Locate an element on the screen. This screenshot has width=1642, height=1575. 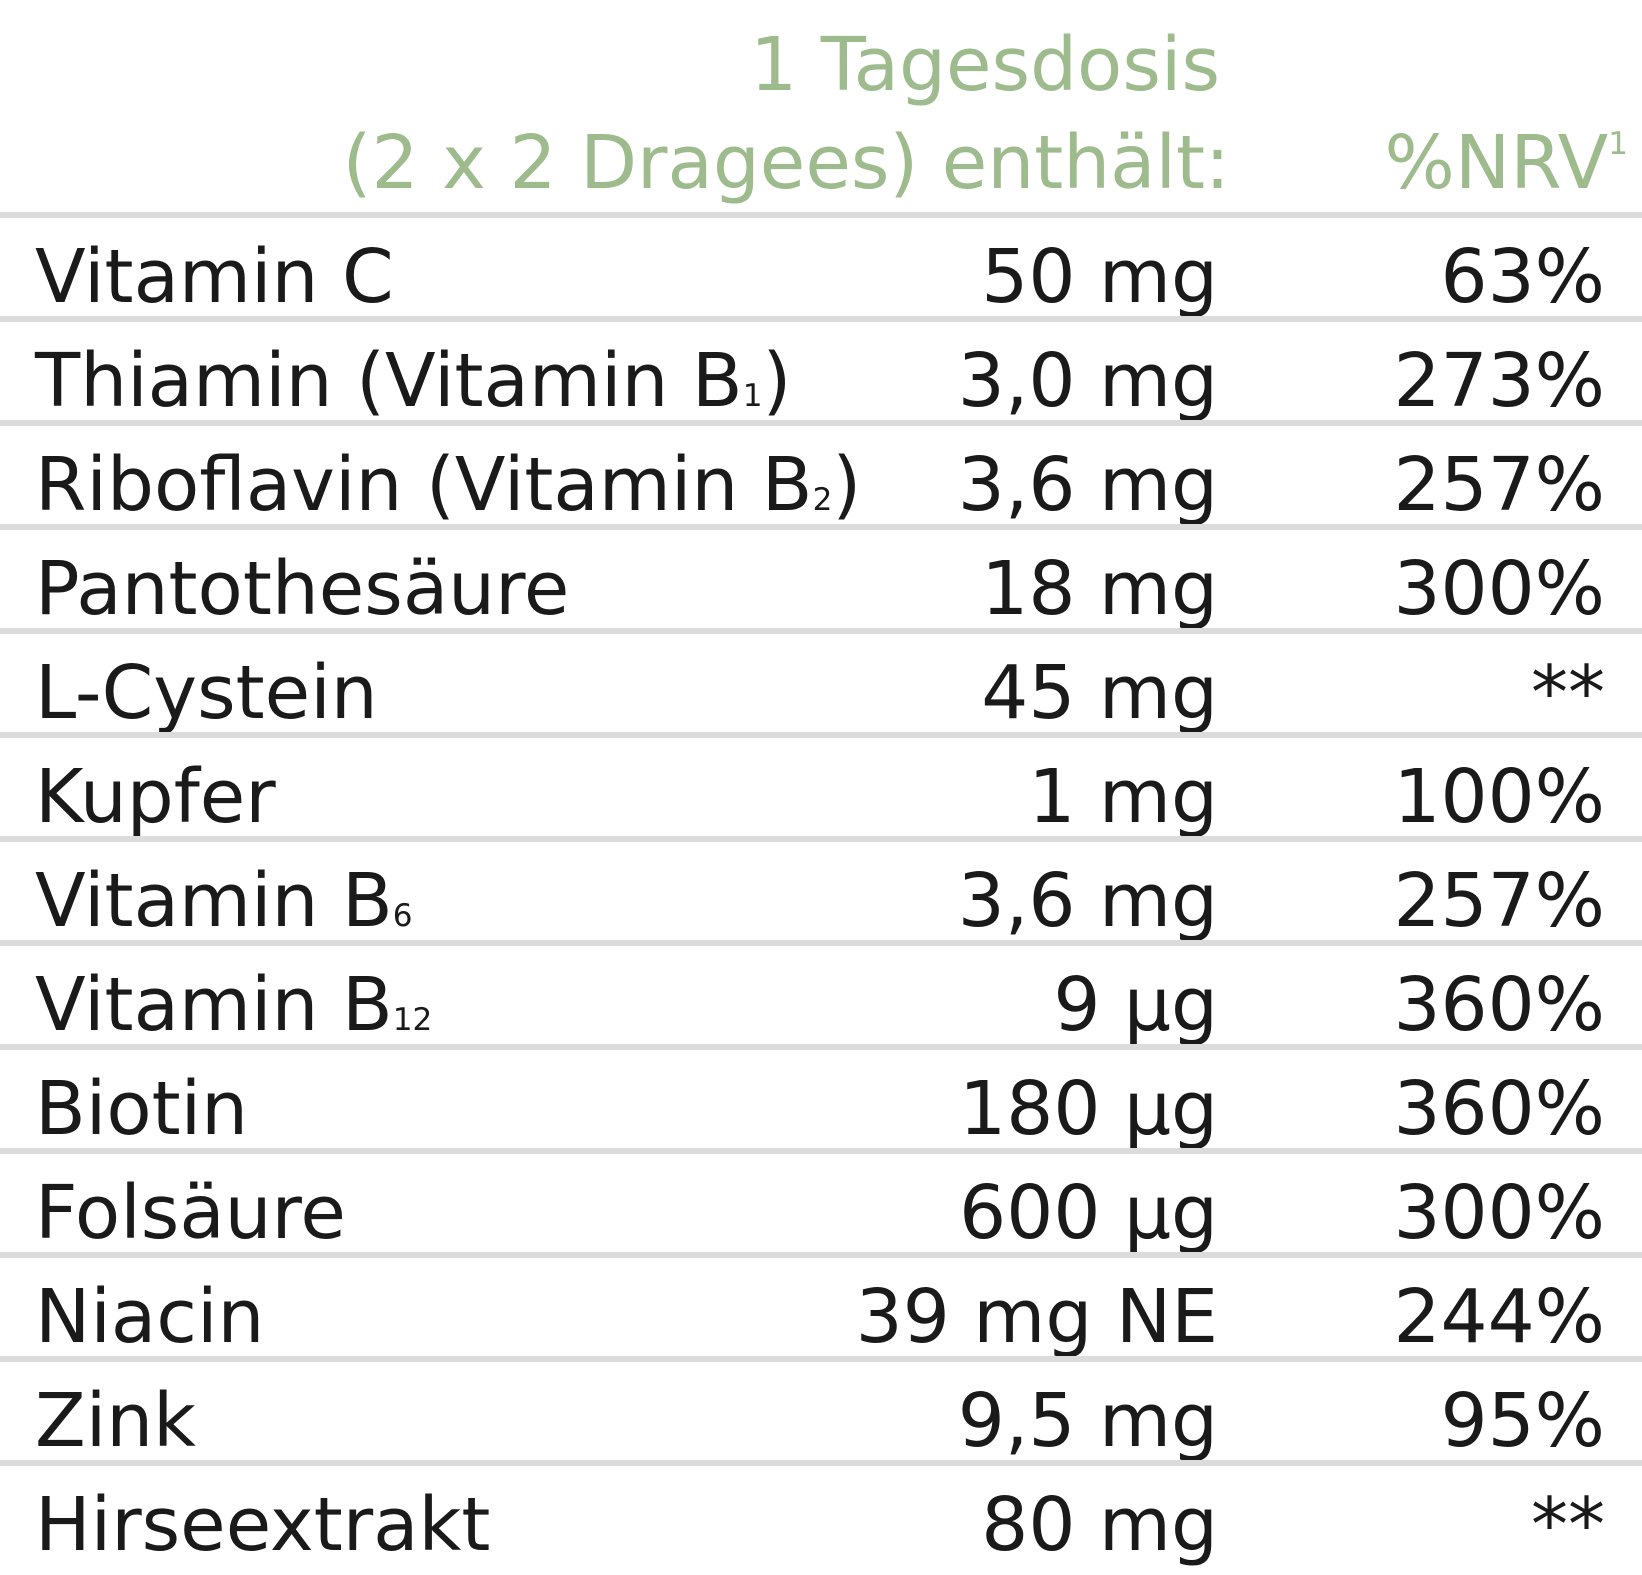
name-text: Thiamin (Vitamin B is located at coordinates (389, 381).